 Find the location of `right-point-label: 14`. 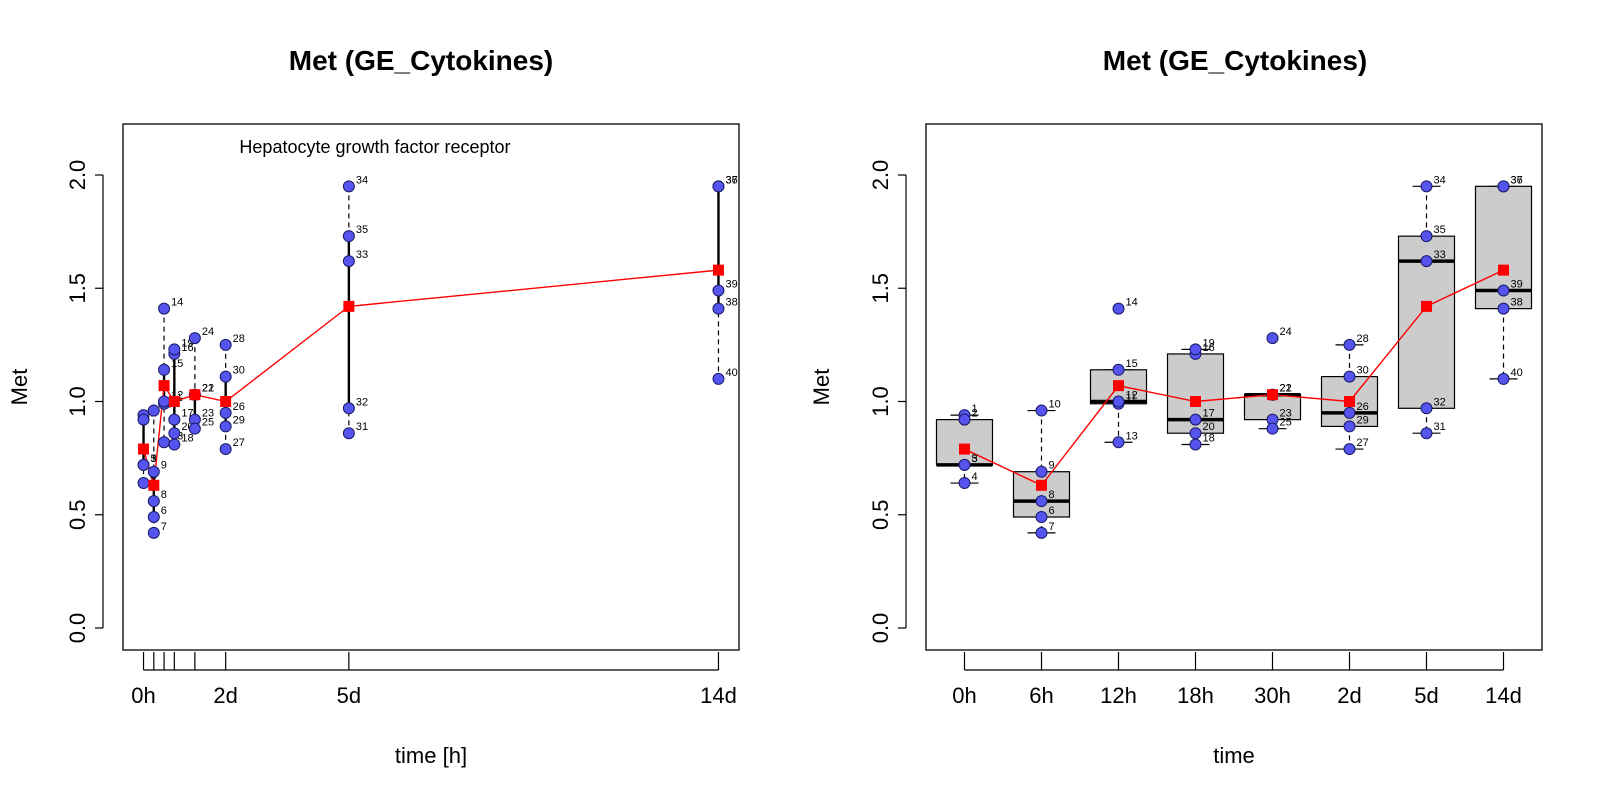

right-point-label: 14 is located at coordinates (1132, 303).